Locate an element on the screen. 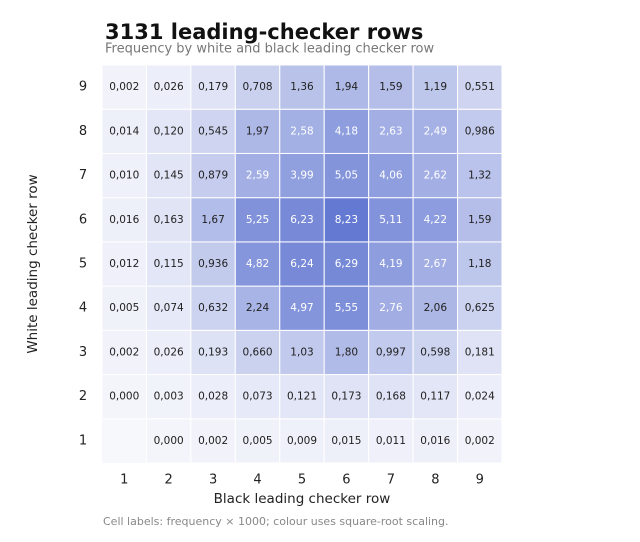 The width and height of the screenshot is (640, 542). cell-label: 2,49 is located at coordinates (435, 131).